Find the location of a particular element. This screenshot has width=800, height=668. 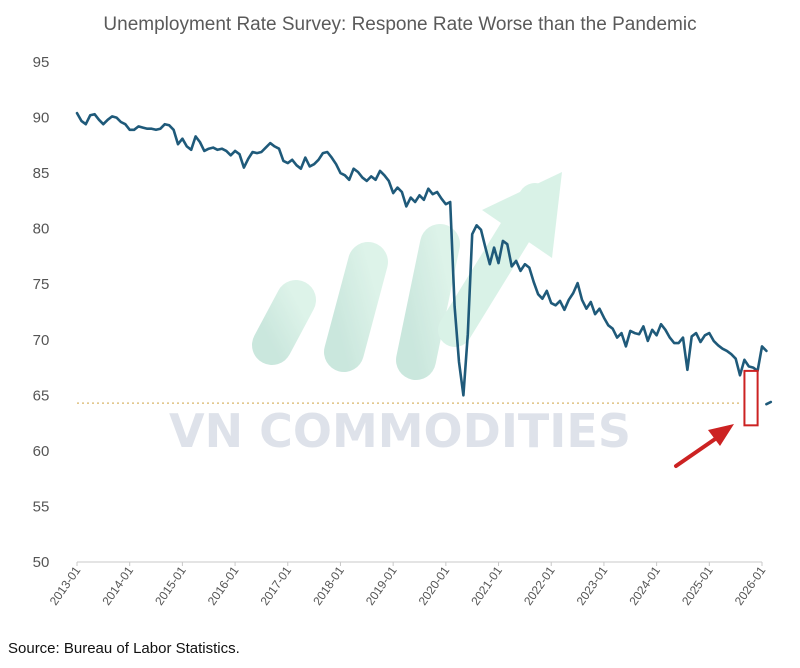

y-tick-label: 65 is located at coordinates (41, 395).